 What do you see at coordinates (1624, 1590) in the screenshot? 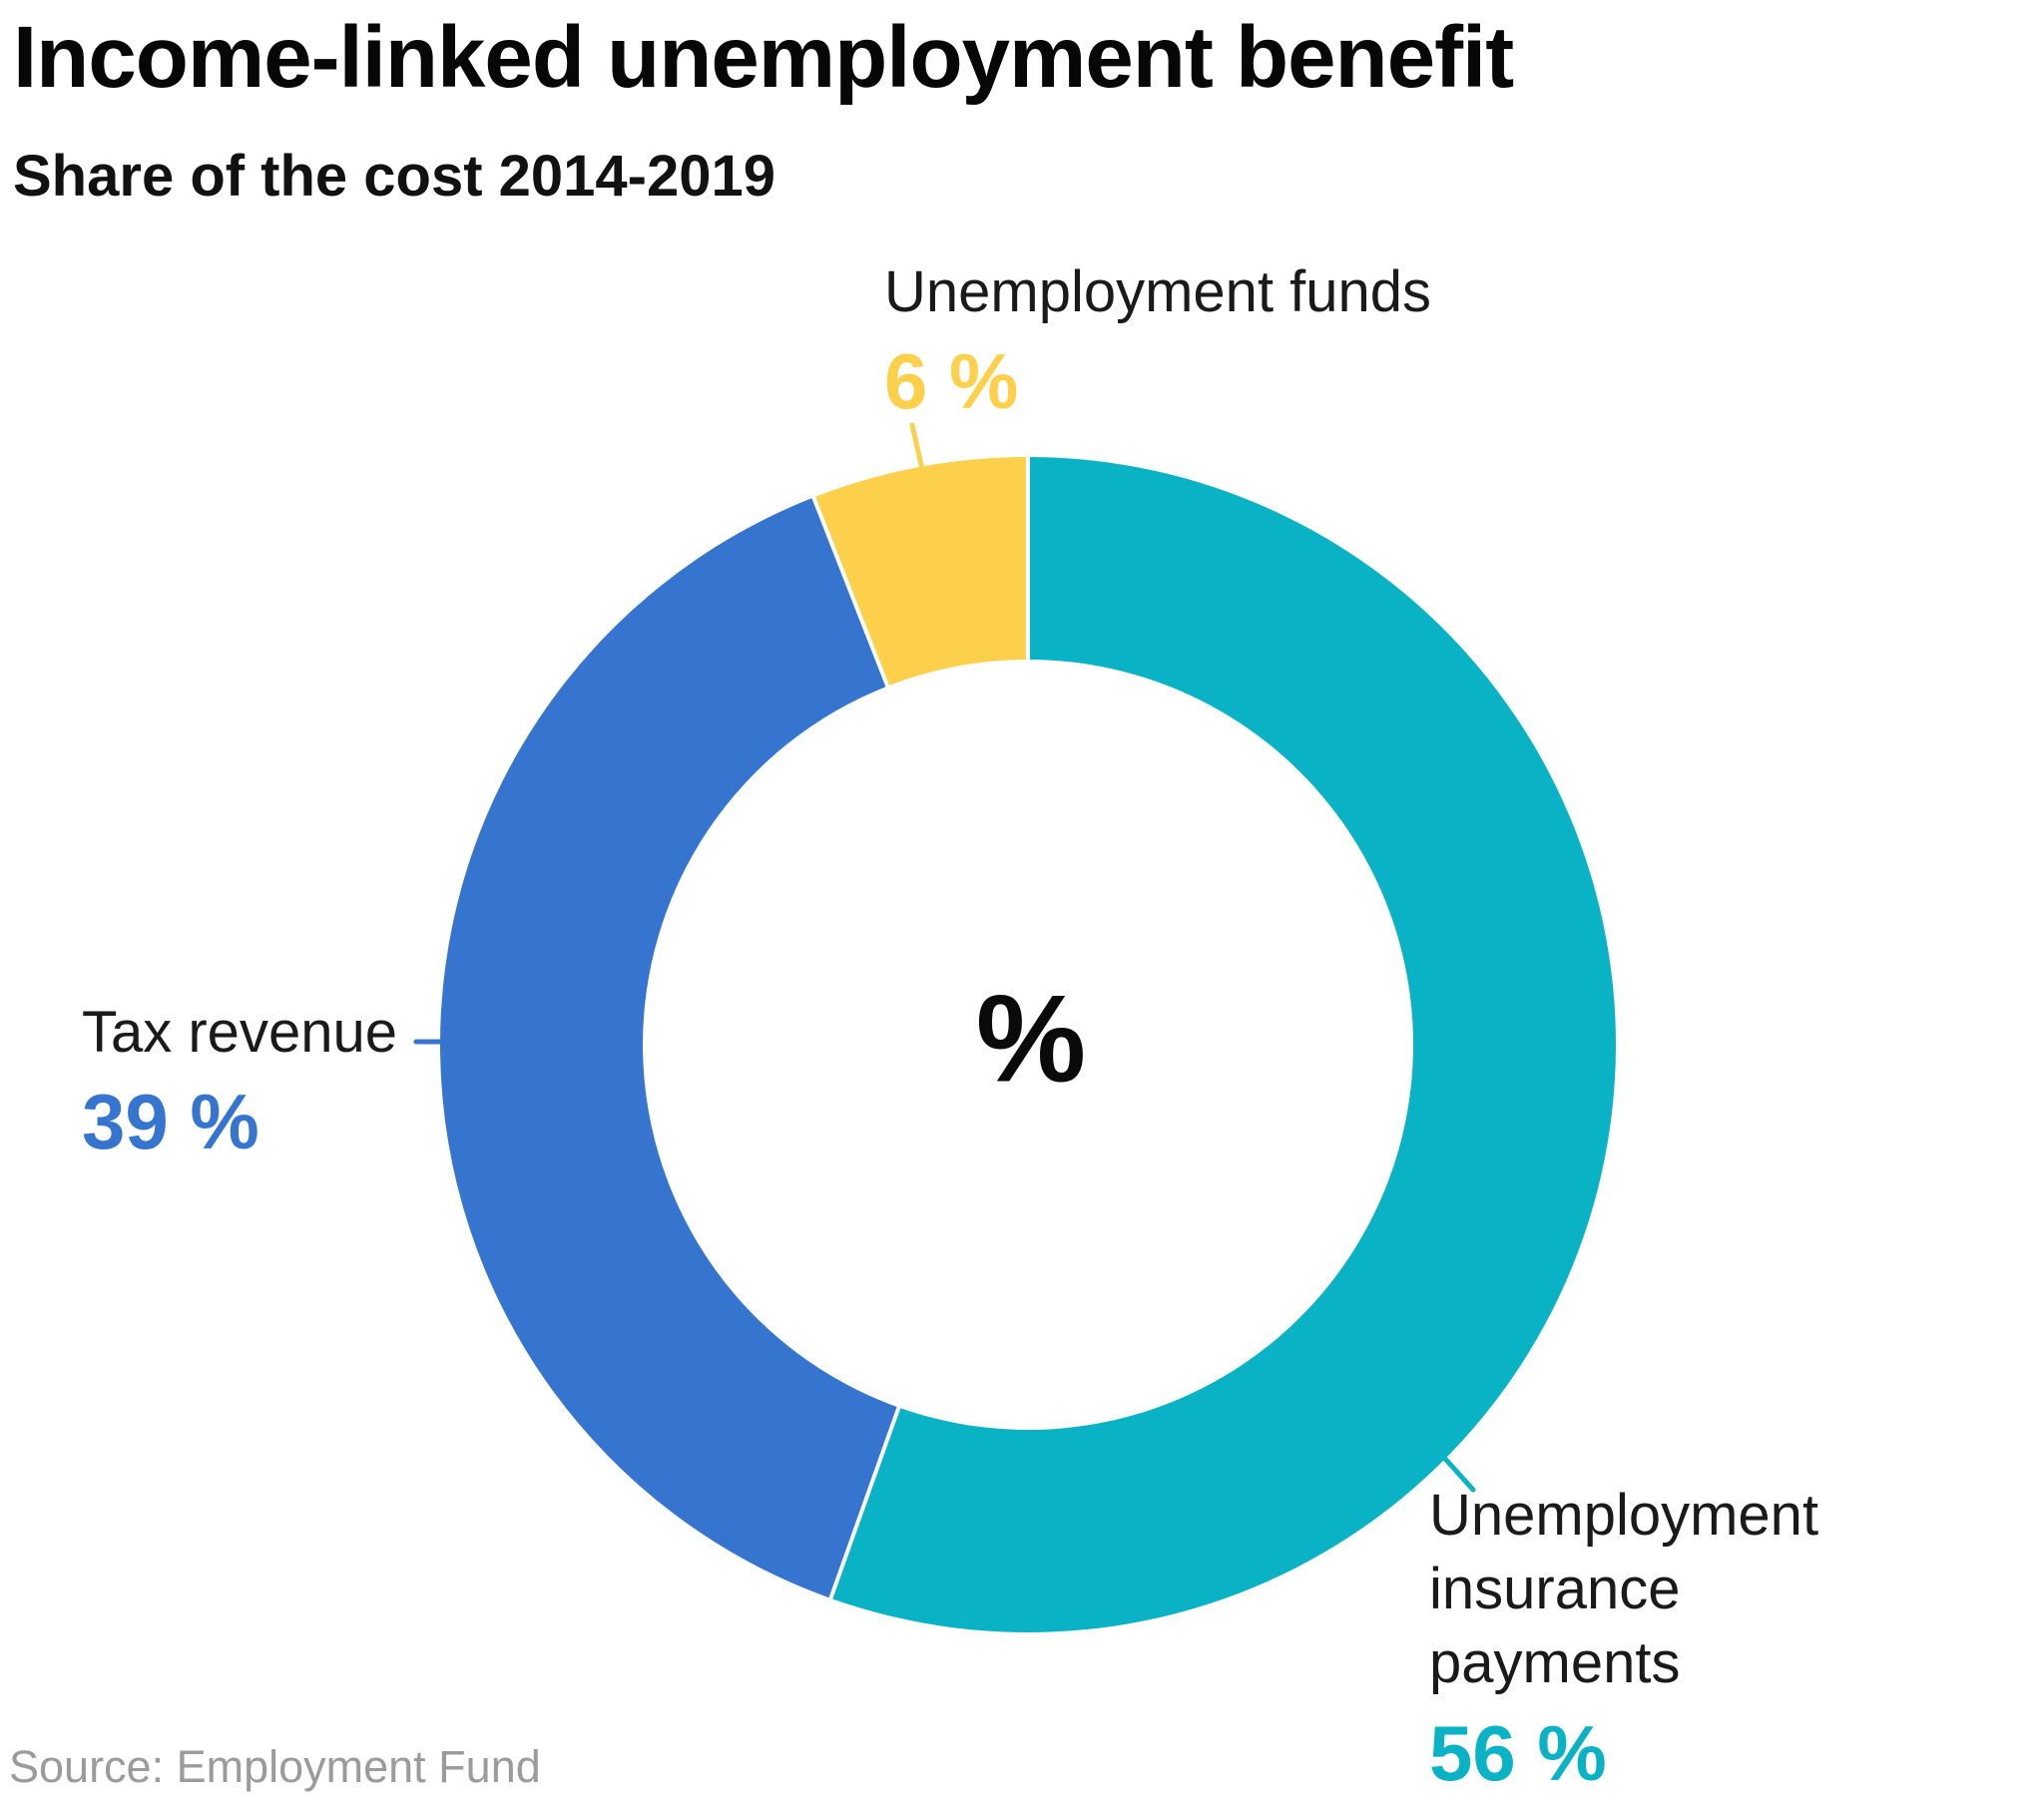
I see `slice-name-unemployment-insurance: Unemployment insurance payments` at bounding box center [1624, 1590].